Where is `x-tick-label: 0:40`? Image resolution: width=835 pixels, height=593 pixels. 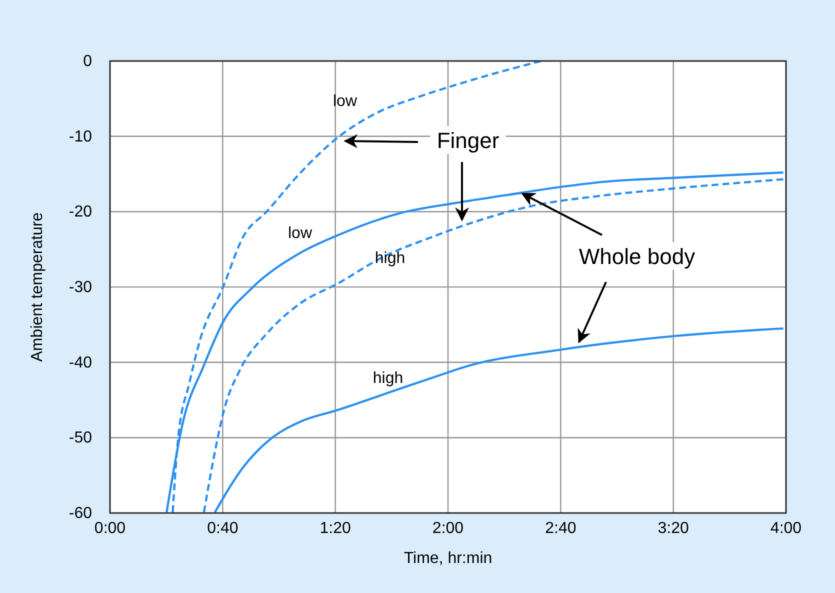
x-tick-label: 0:40 is located at coordinates (222, 528).